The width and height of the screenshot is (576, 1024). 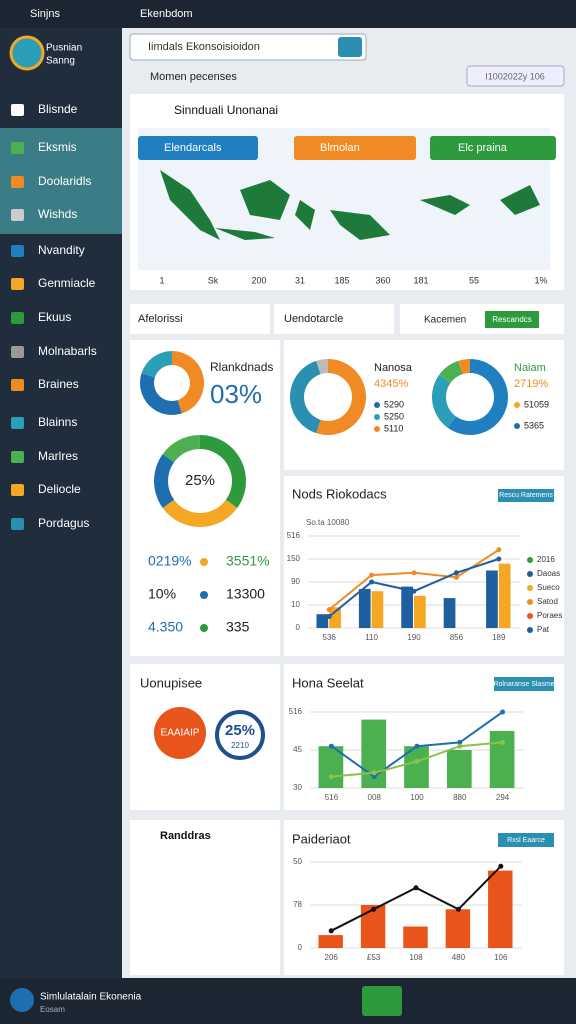 What do you see at coordinates (185, 836) in the screenshot?
I see `label: Randdras` at bounding box center [185, 836].